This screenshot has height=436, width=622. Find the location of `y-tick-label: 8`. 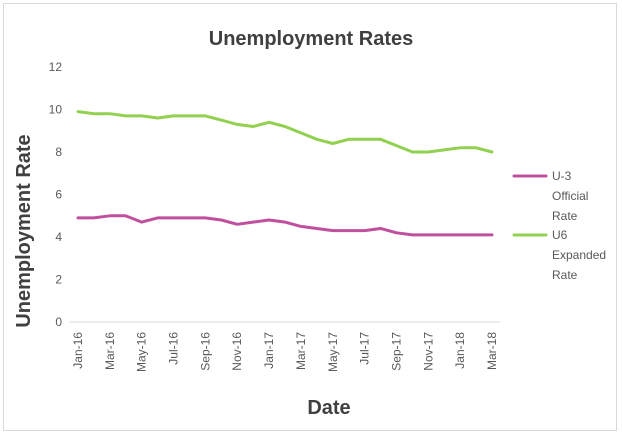

y-tick-label: 8 is located at coordinates (58, 152).